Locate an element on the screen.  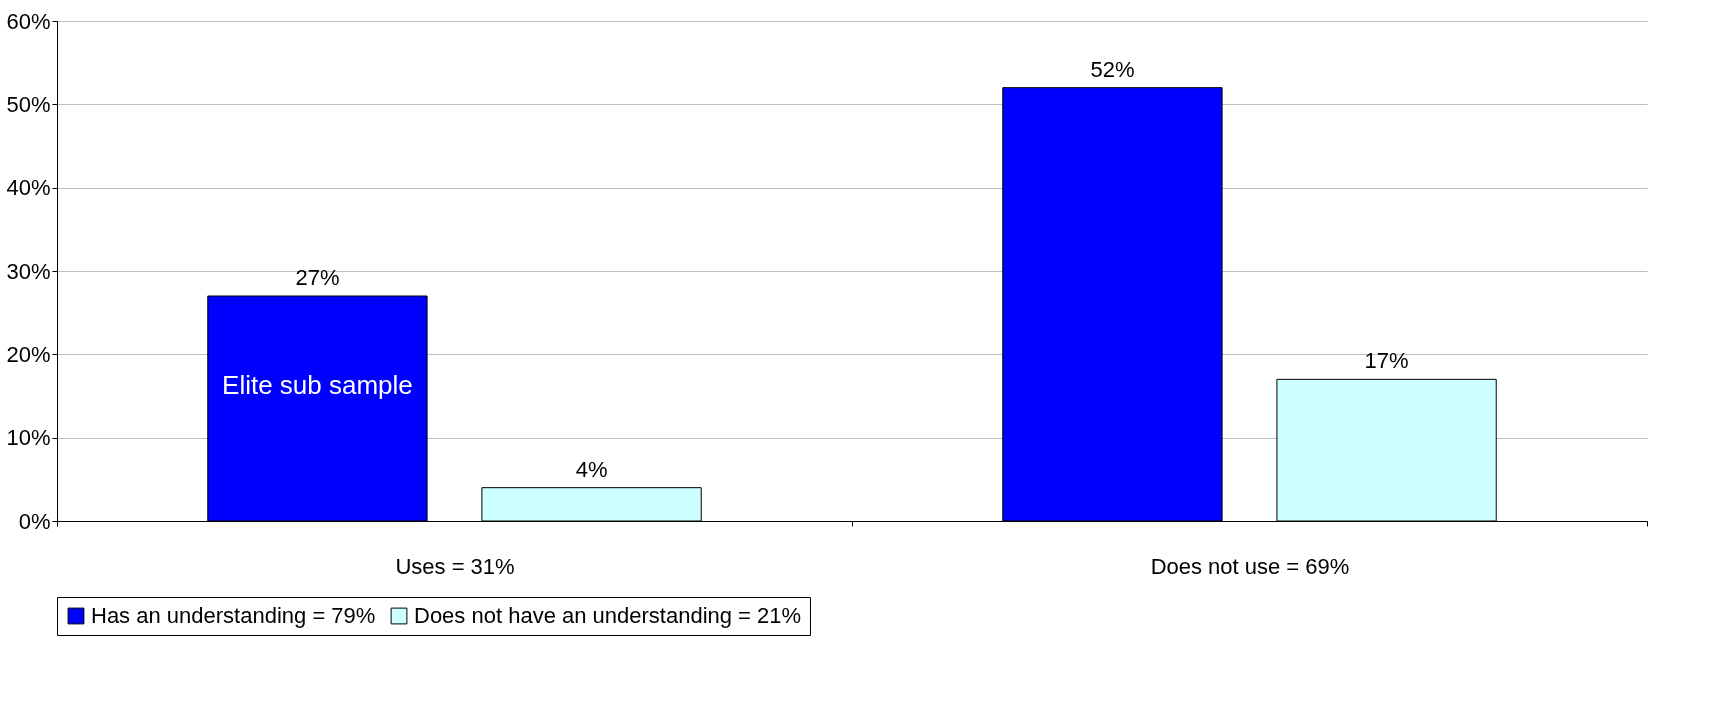
legend-label: Does not have an understanding = 21% is located at coordinates (608, 615).